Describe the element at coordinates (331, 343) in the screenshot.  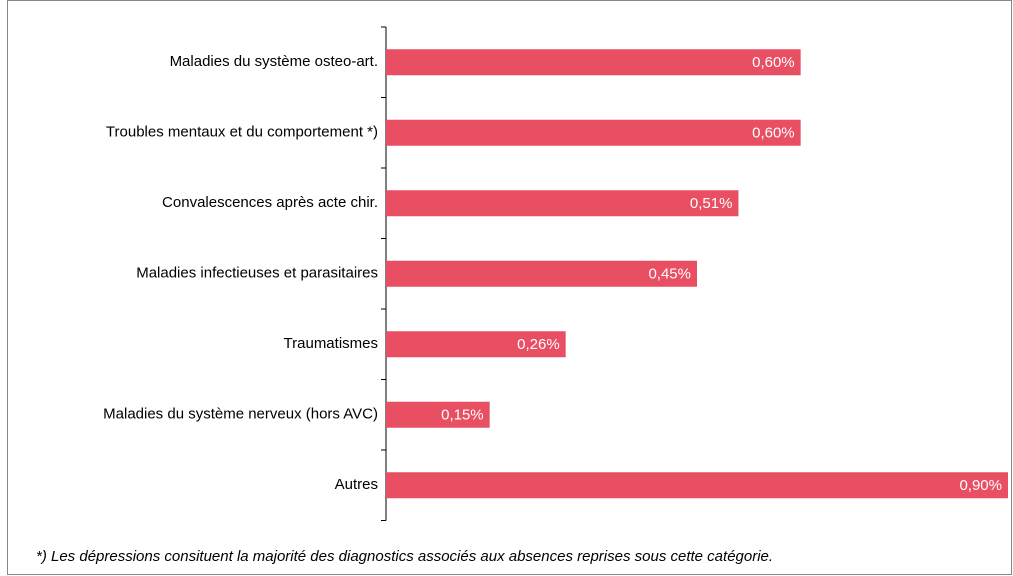
I see `y-tick-label: Traumatismes` at that location.